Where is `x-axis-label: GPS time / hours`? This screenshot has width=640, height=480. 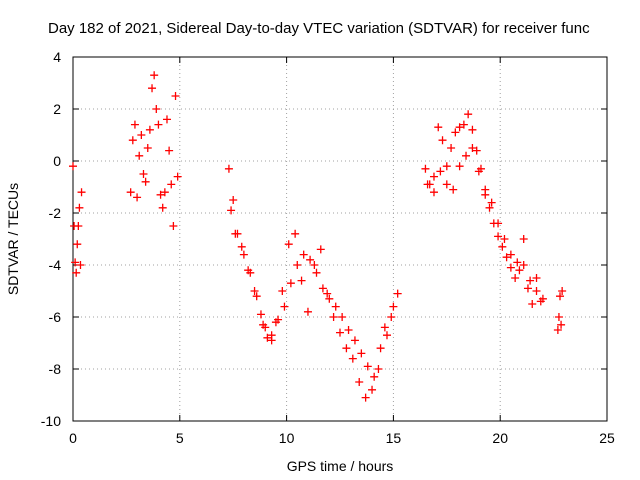 x-axis-label: GPS time / hours is located at coordinates (340, 466).